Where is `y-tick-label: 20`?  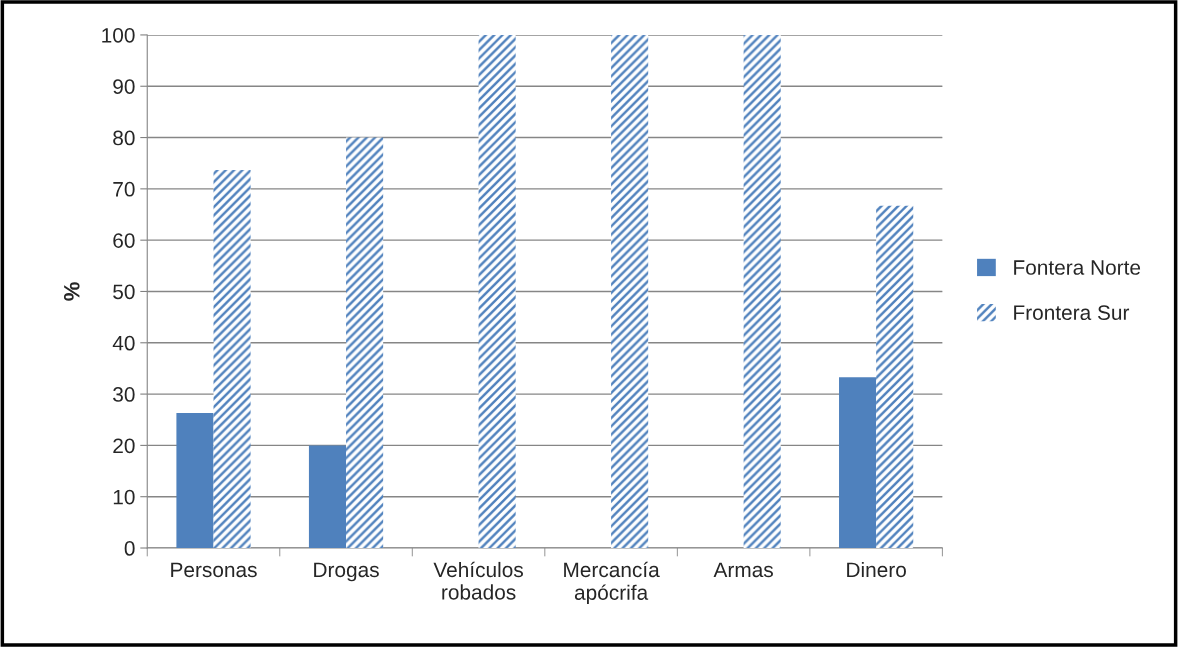
y-tick-label: 20 is located at coordinates (124, 446).